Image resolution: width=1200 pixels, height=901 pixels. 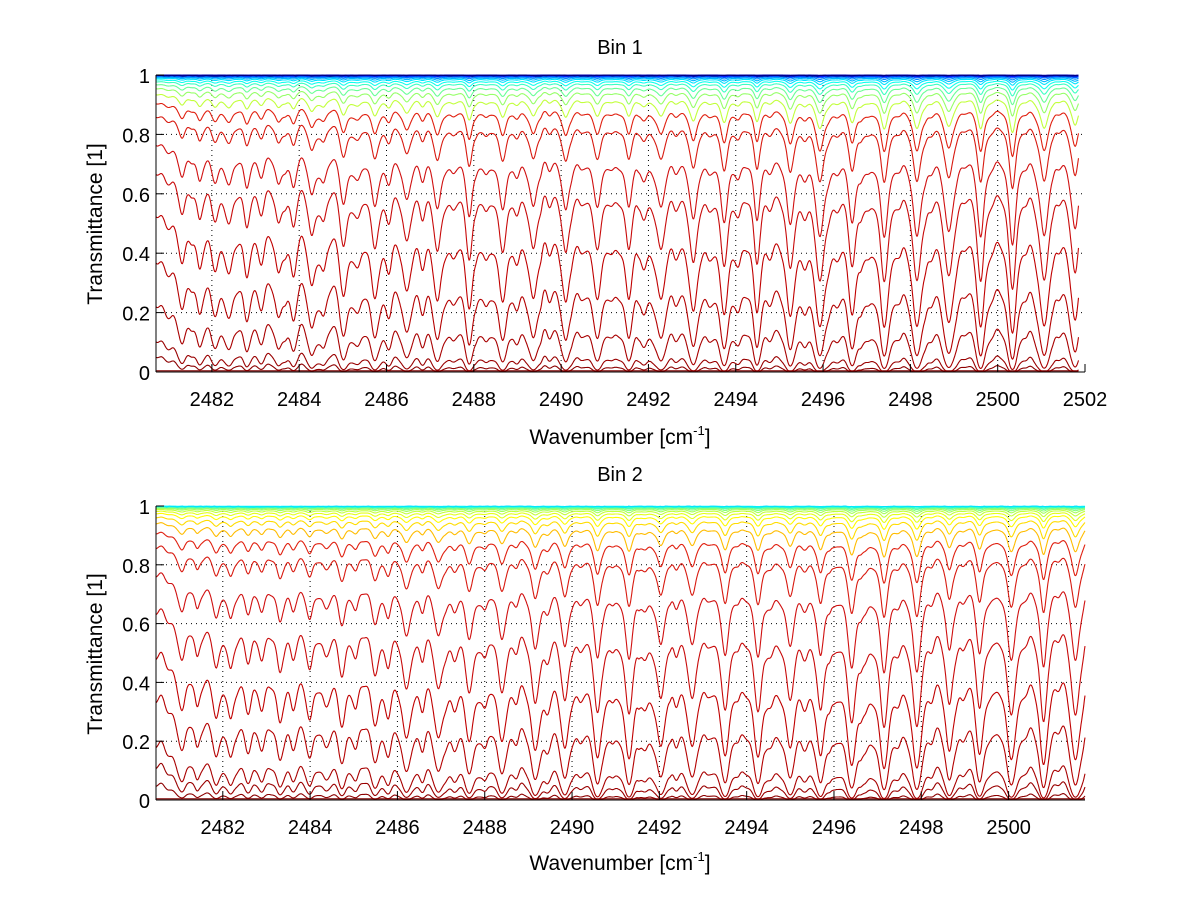 What do you see at coordinates (620, 48) in the screenshot?
I see `subplot-title: Bin 1` at bounding box center [620, 48].